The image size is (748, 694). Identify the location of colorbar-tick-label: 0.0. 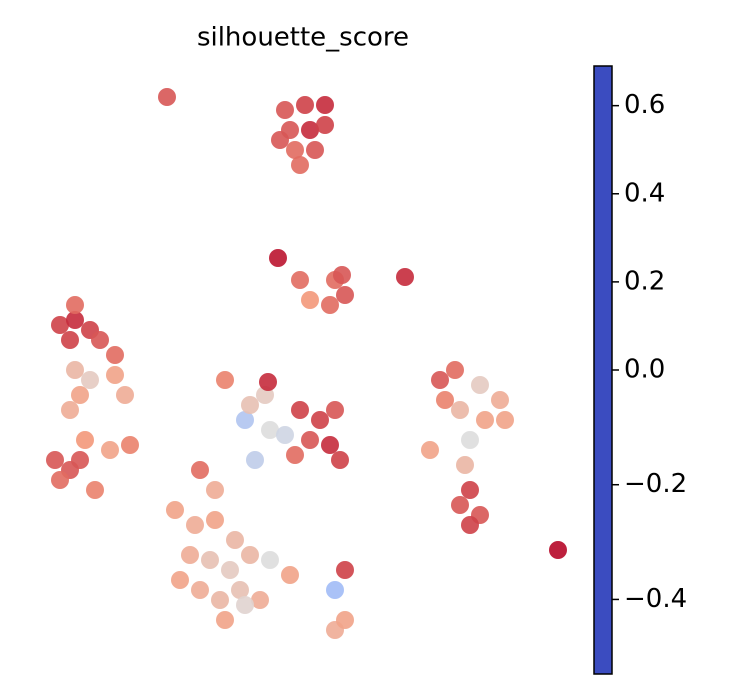
(644, 370).